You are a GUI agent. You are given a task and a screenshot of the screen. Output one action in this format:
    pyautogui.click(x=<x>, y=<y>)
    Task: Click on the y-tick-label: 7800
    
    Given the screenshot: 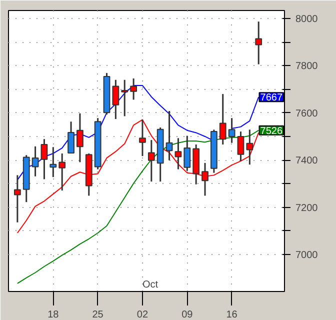 What is the action you would take?
    pyautogui.click(x=307, y=66)
    